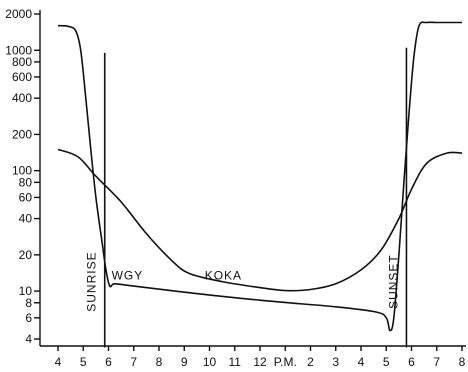  What do you see at coordinates (210, 362) in the screenshot?
I see `x-tick-label: 10` at bounding box center [210, 362].